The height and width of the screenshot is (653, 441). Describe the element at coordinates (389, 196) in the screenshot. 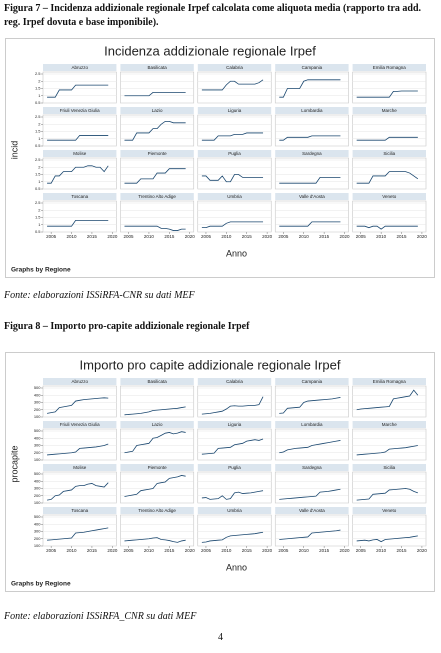

I see `panel-title: Veneto` at that location.